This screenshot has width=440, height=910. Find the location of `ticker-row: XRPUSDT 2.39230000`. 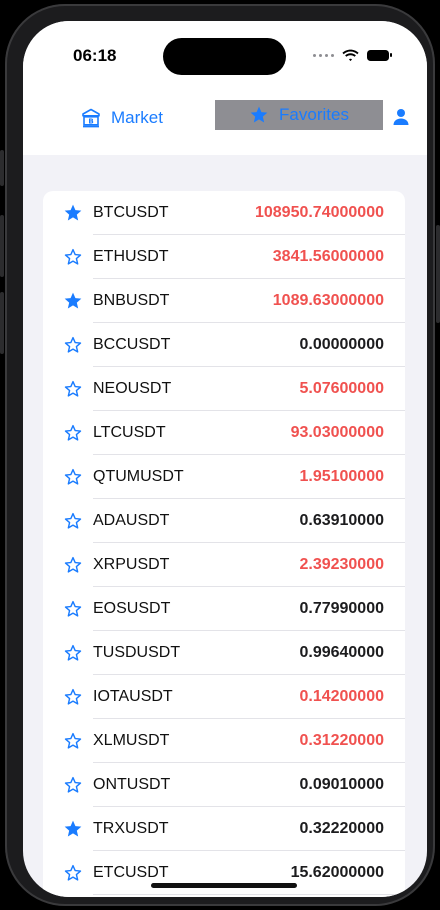

ticker-row: XRPUSDT 2.39230000 is located at coordinates (224, 565).